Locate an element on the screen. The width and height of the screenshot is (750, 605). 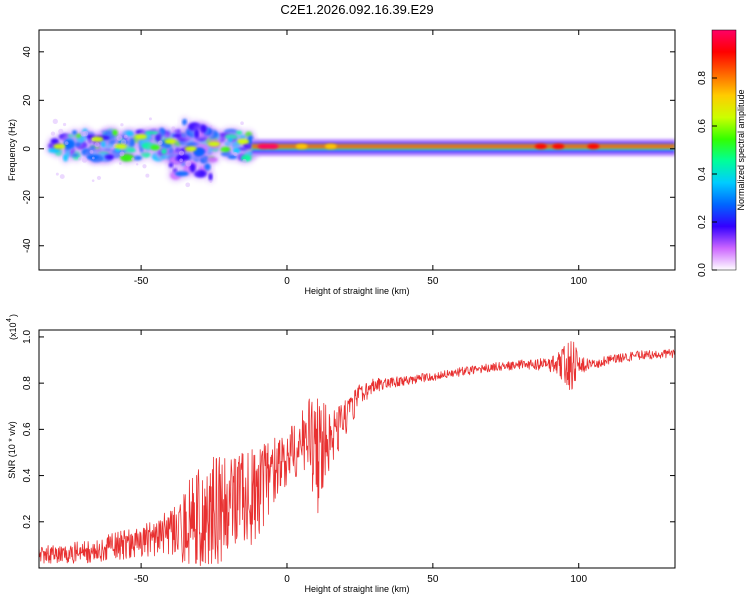
snr-scale-exponent: 4 is located at coordinates (9, 320).